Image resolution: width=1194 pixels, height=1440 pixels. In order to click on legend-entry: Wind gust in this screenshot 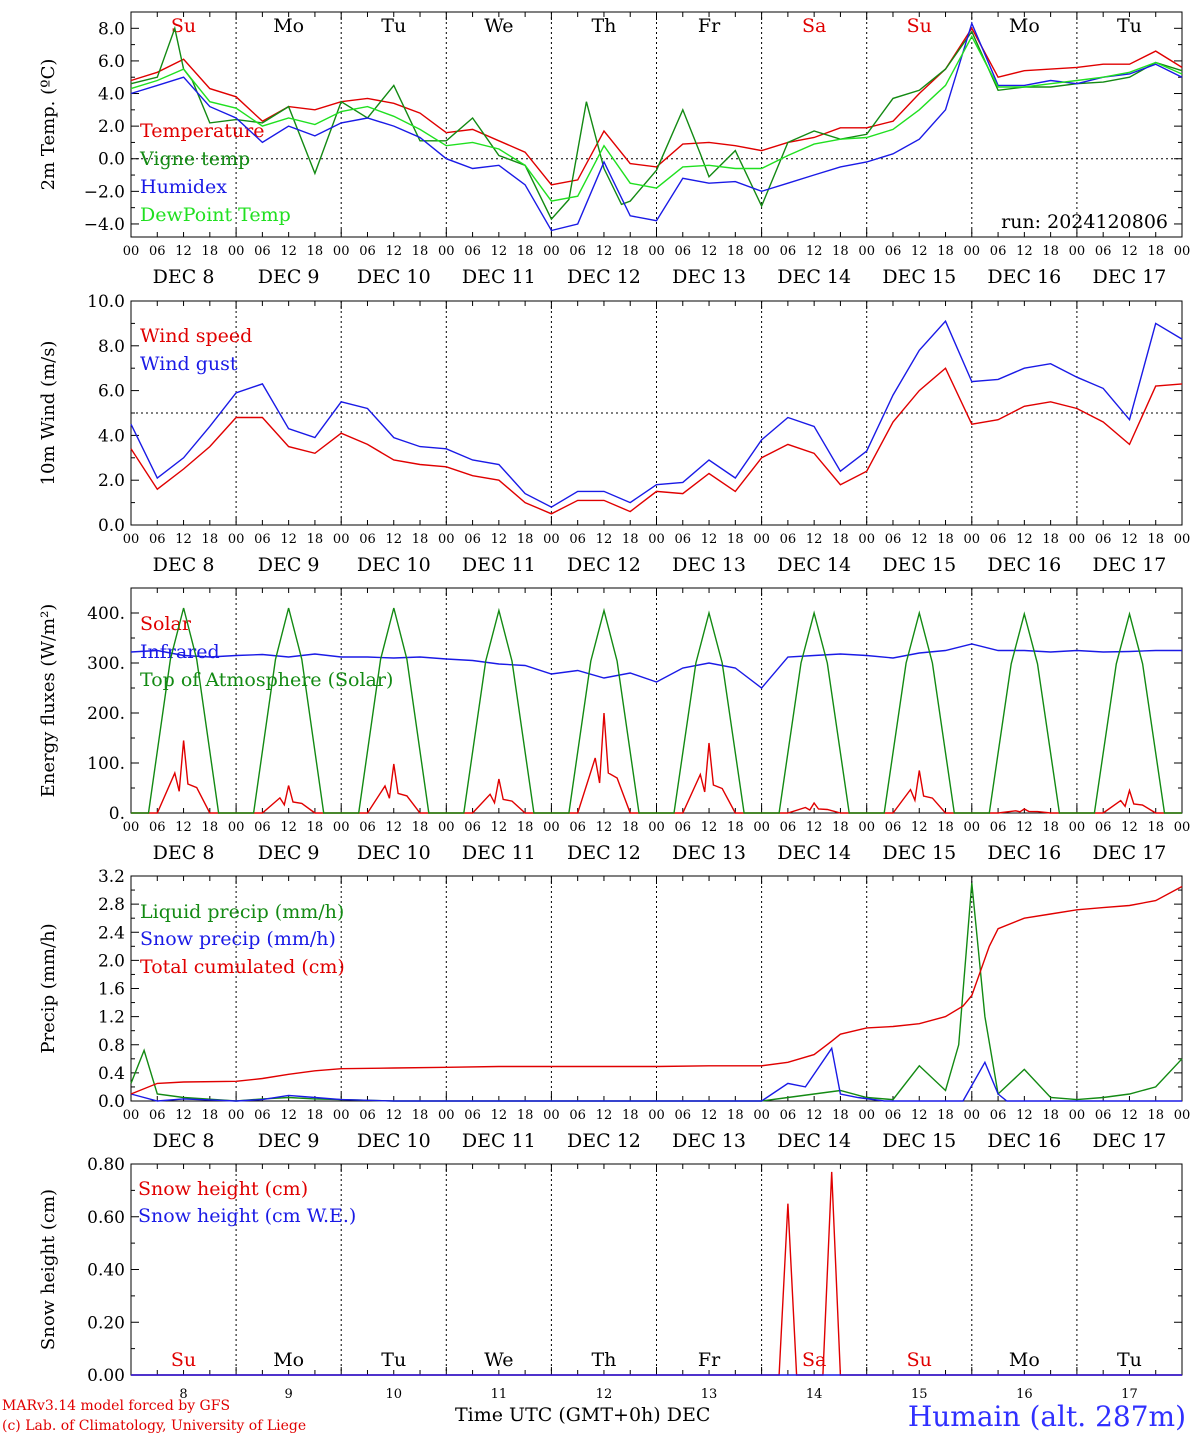, I will do `click(189, 364)`.